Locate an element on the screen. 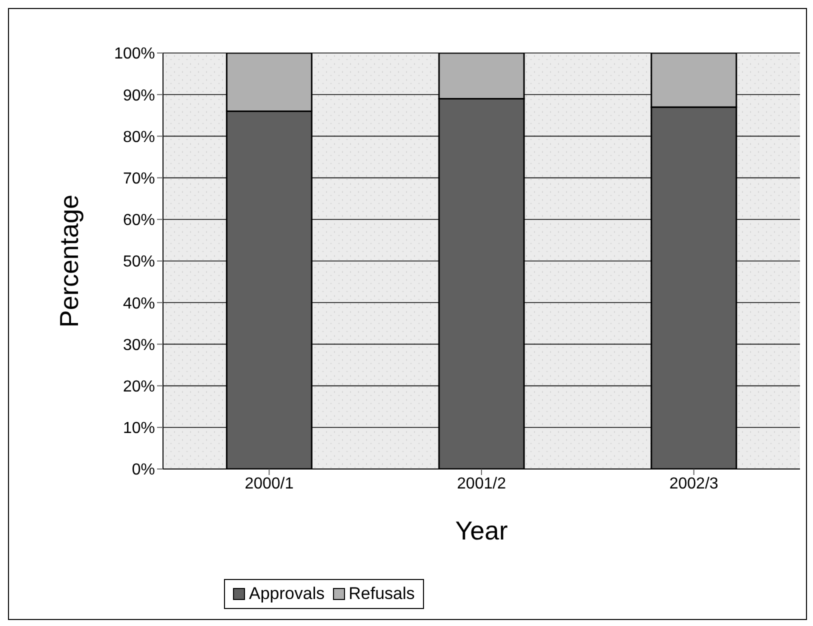 The width and height of the screenshot is (813, 626). y-tick-label: 40% is located at coordinates (138, 303).